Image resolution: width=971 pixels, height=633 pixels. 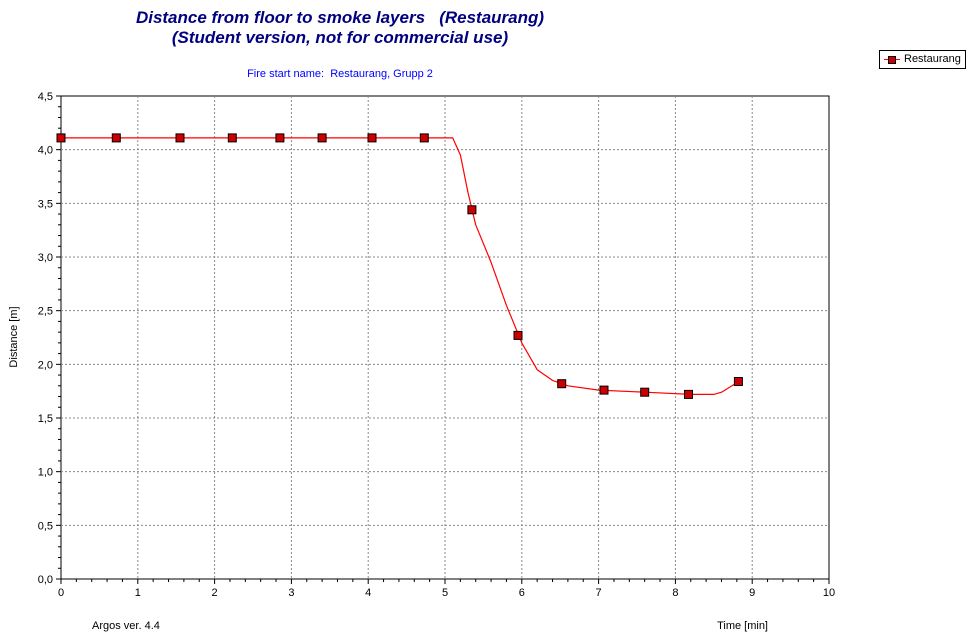 I want to click on y-tick-label: 1,0, so click(x=45, y=473).